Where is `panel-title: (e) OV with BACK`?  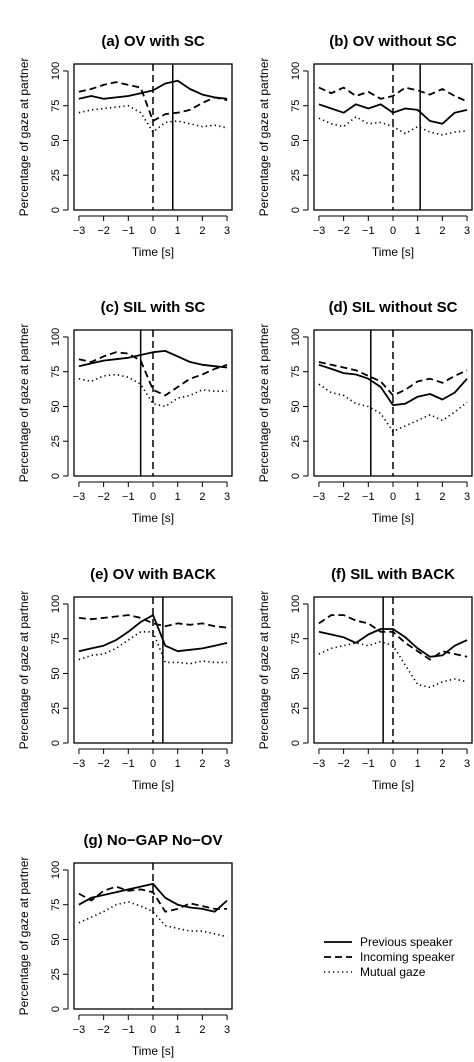
panel-title: (e) OV with BACK is located at coordinates (153, 574).